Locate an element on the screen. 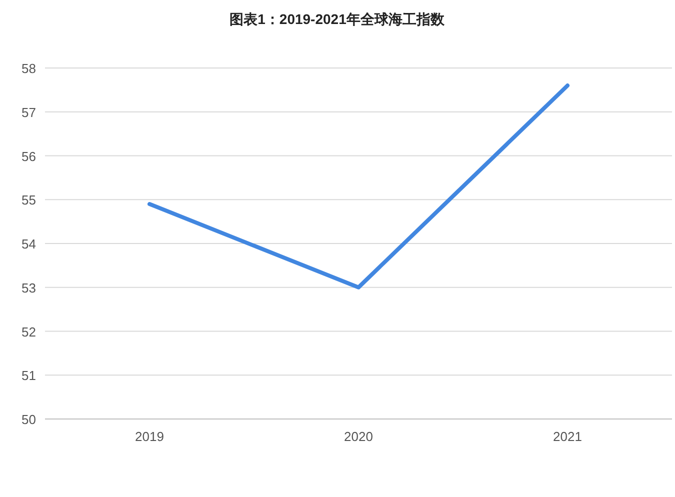  x-tick-label: 2021 is located at coordinates (567, 436).